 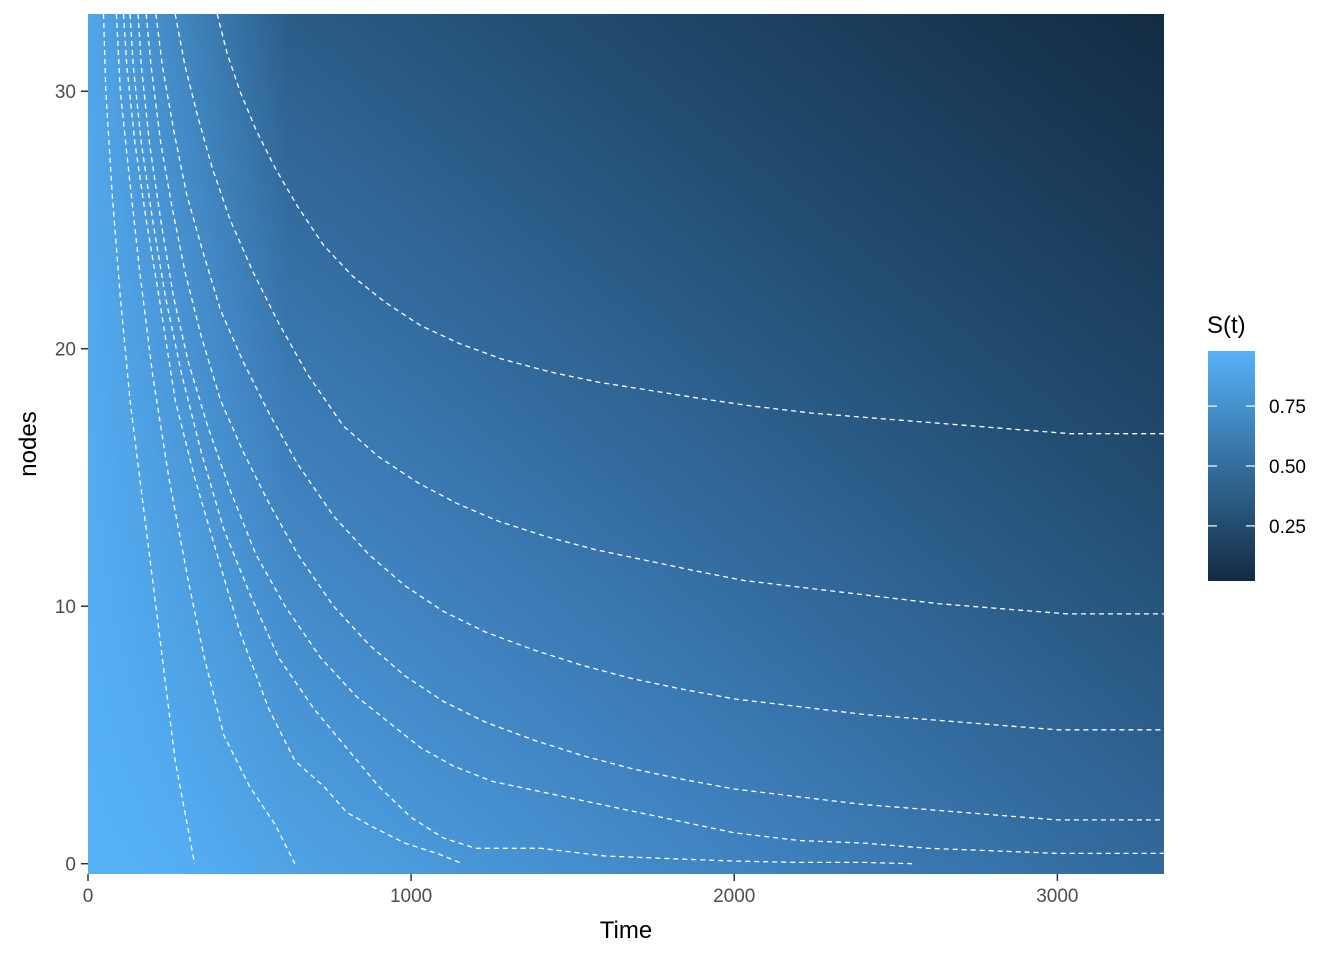 I want to click on color-legend: S(t) 0.75 0.50 0.25, so click(x=1256, y=446).